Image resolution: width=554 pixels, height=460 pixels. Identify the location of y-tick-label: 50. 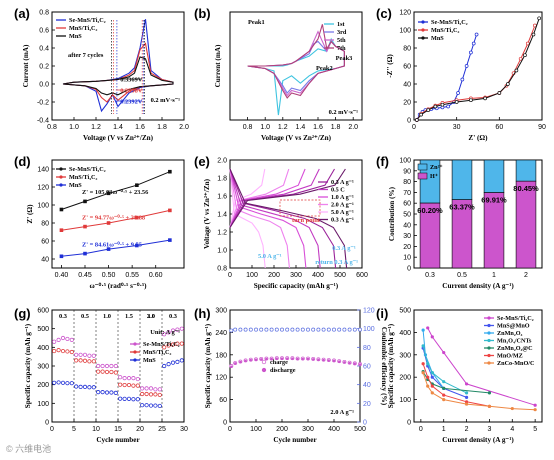
(407, 215).